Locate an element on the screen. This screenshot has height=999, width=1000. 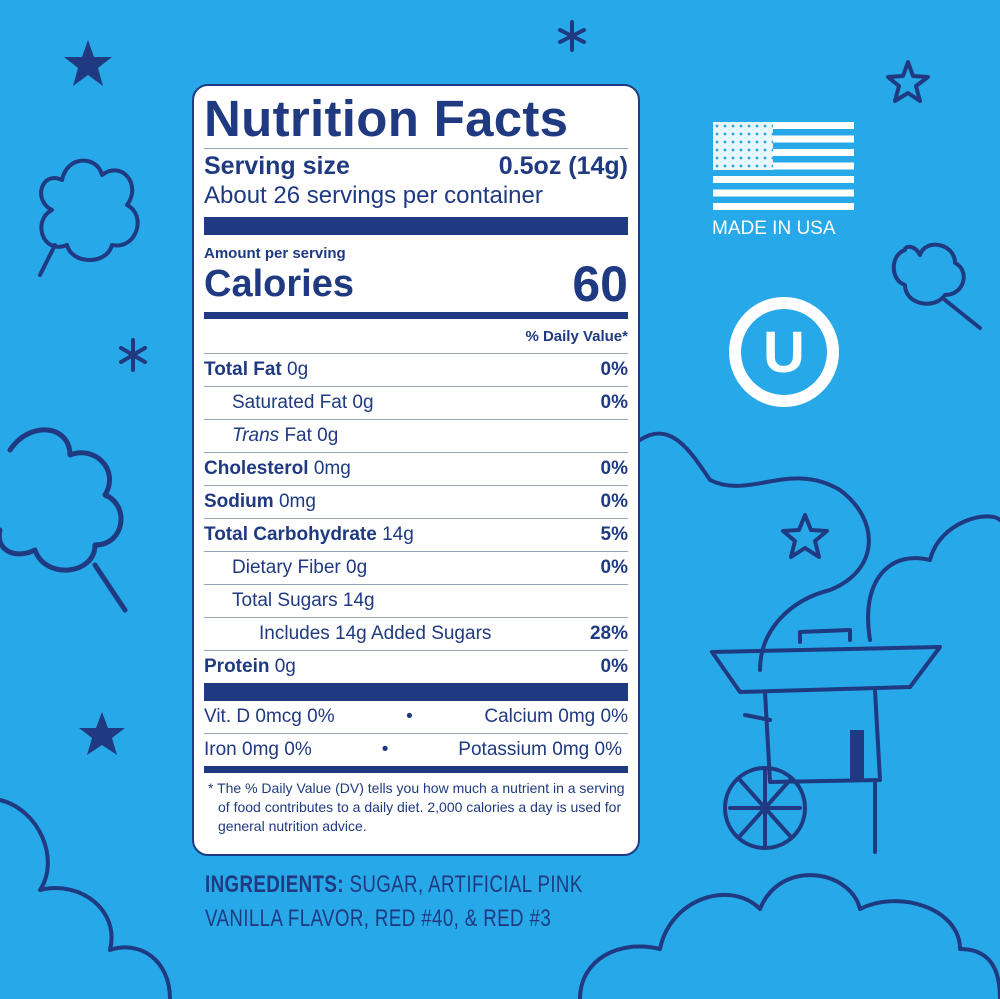
cart-doodle is located at coordinates (826, 706).